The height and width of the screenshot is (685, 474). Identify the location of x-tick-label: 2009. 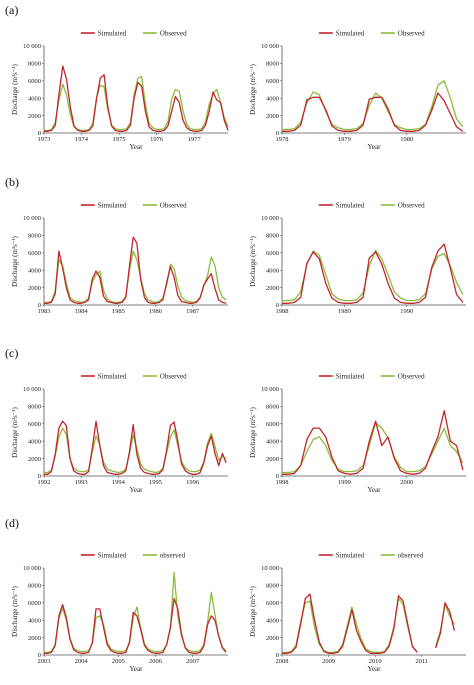
(328, 661).